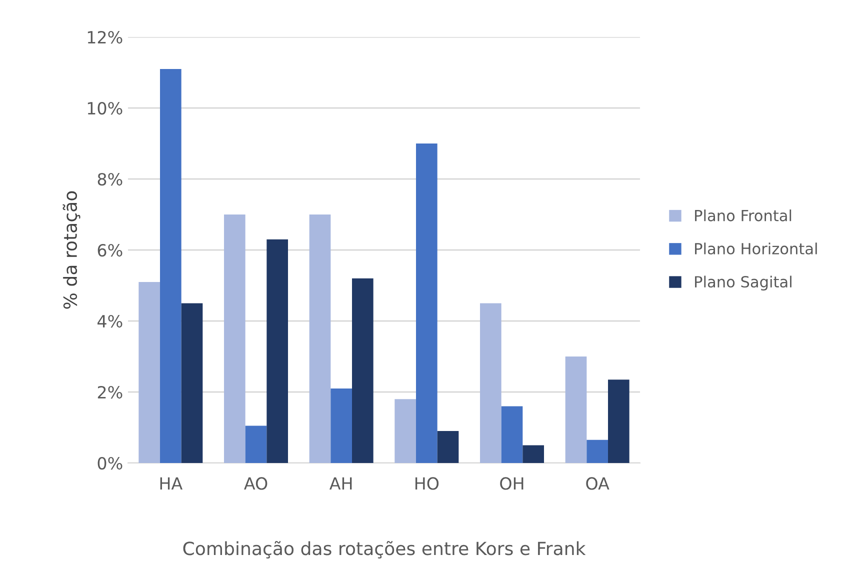 The width and height of the screenshot is (846, 563). Describe the element at coordinates (427, 483) in the screenshot. I see `x-tick-label: HO` at that location.